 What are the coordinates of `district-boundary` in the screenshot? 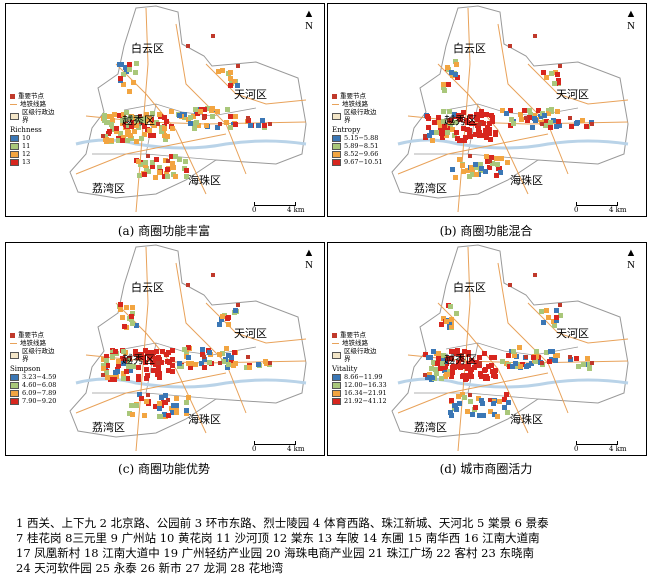 It's located at (188, 102).